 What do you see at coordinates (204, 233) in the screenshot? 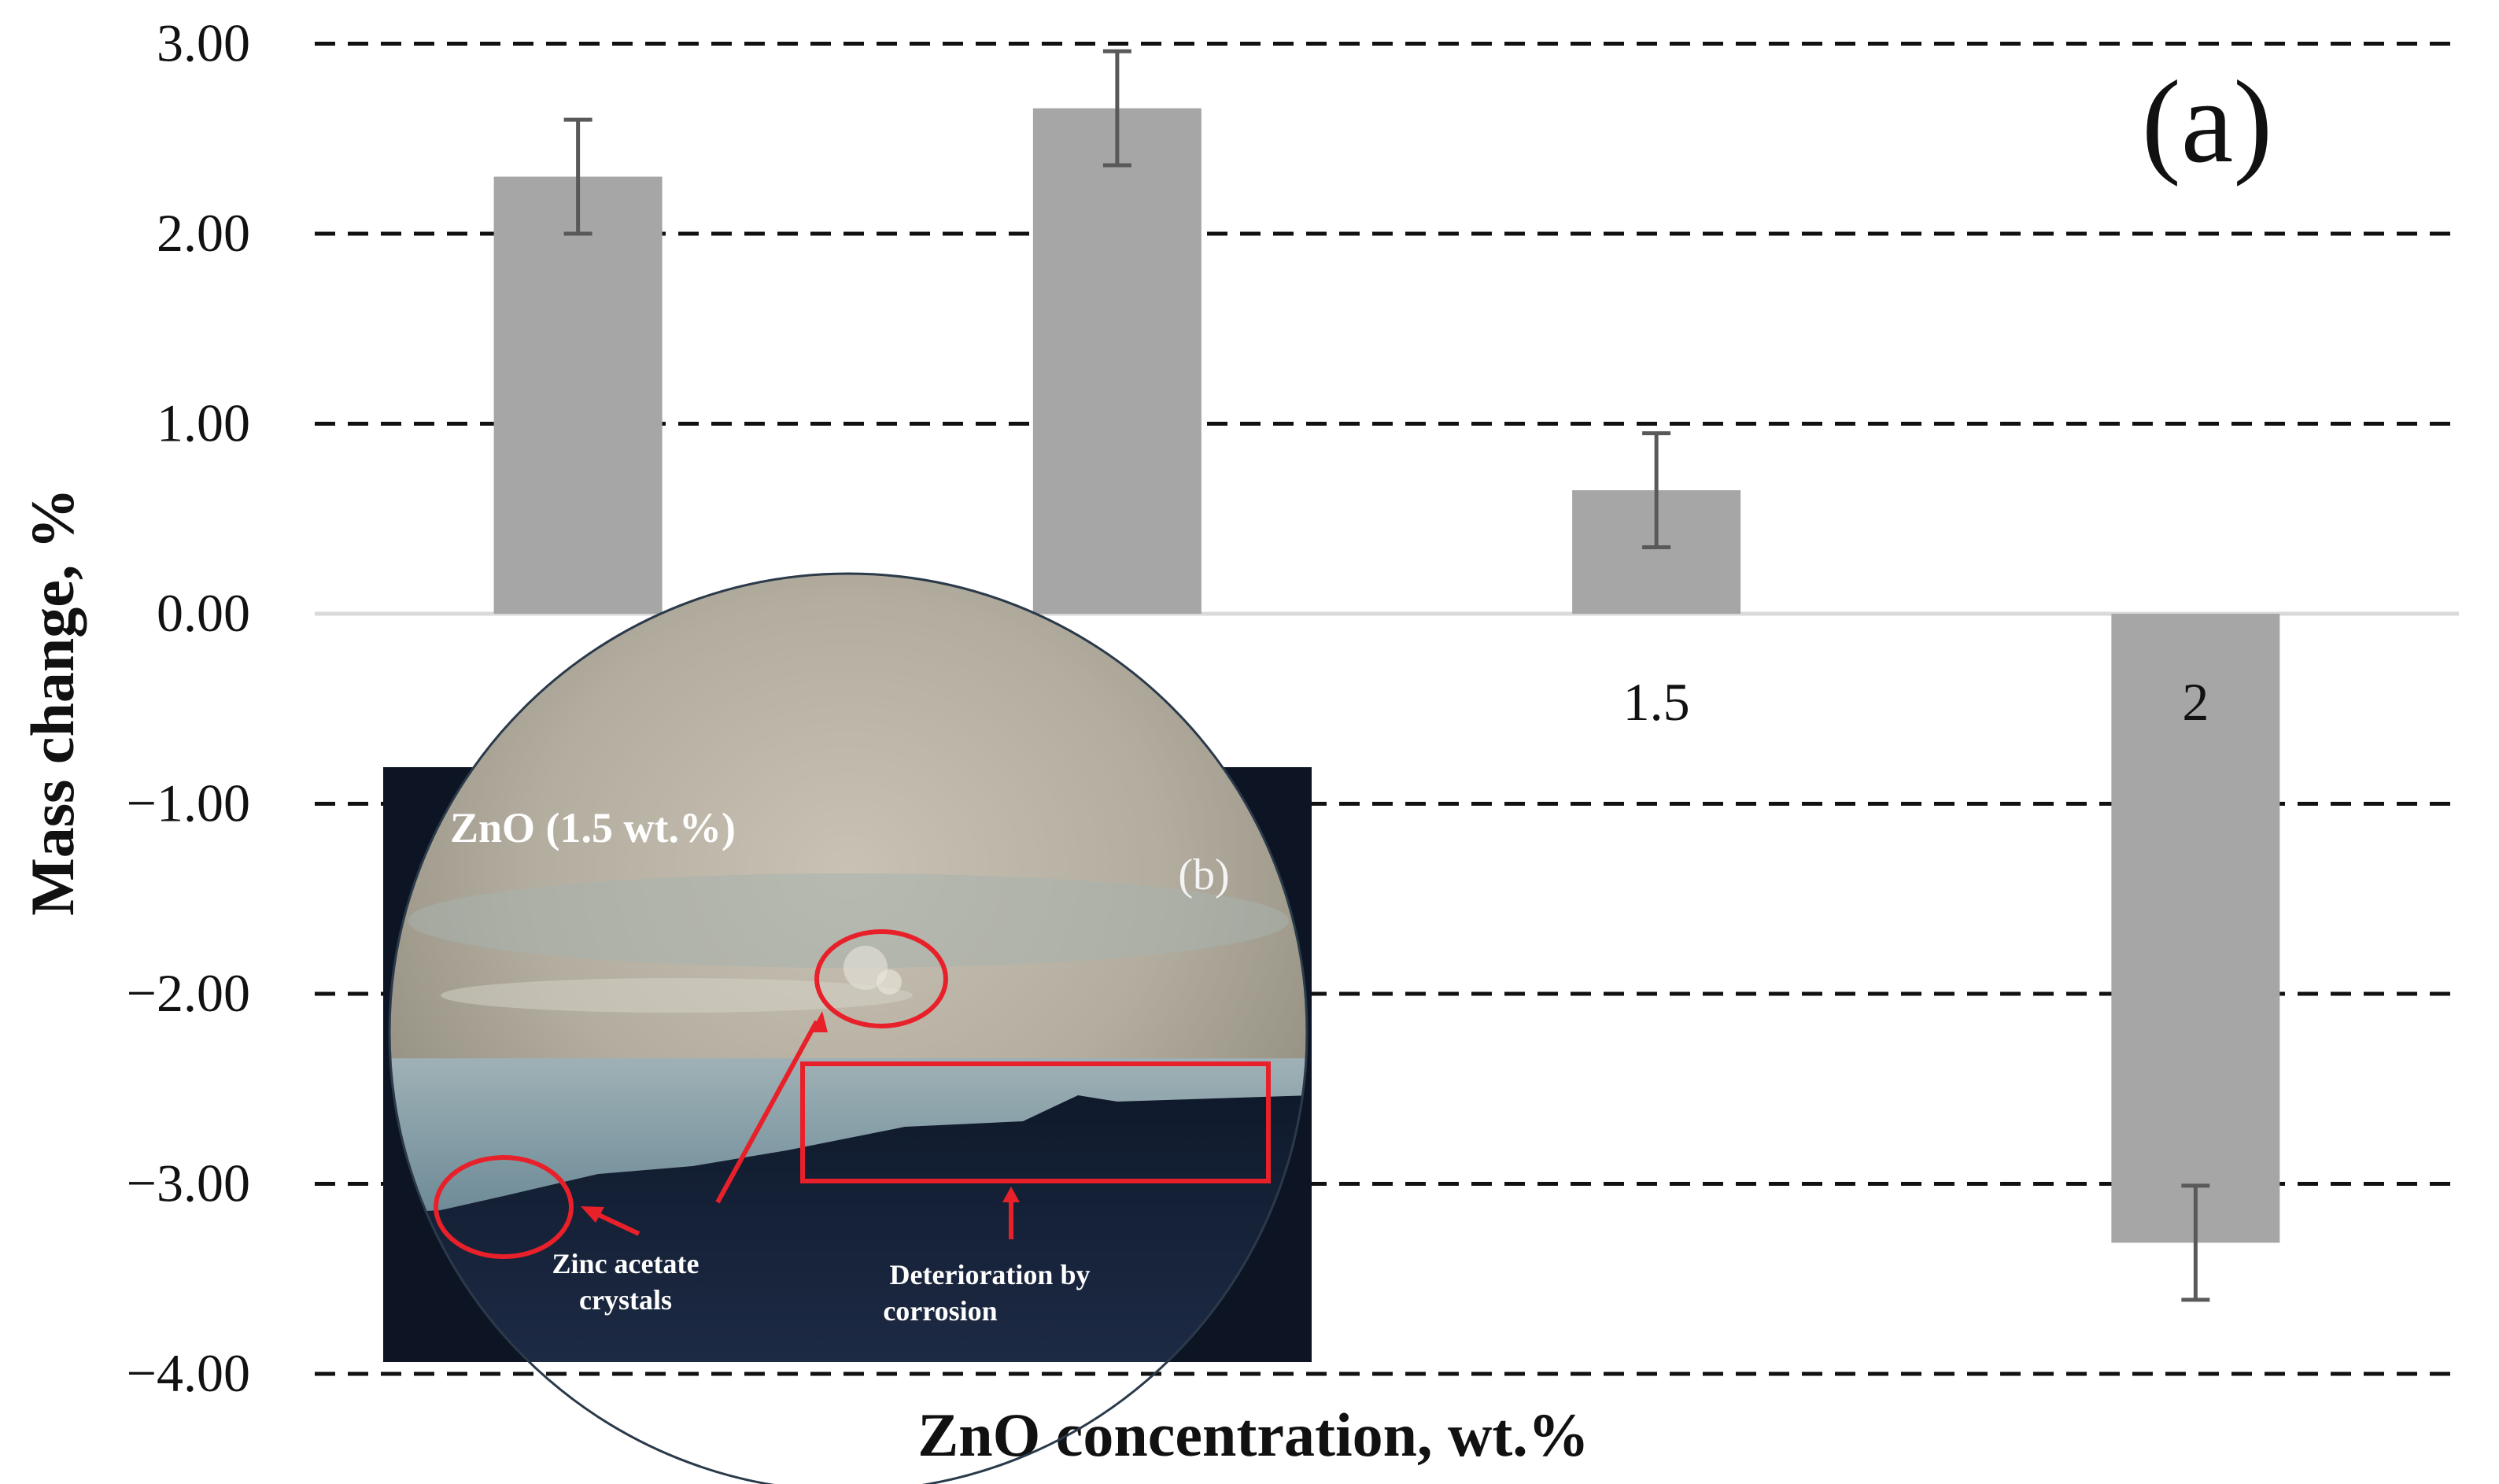
I see `y-tick-label: 2.00` at bounding box center [204, 233].